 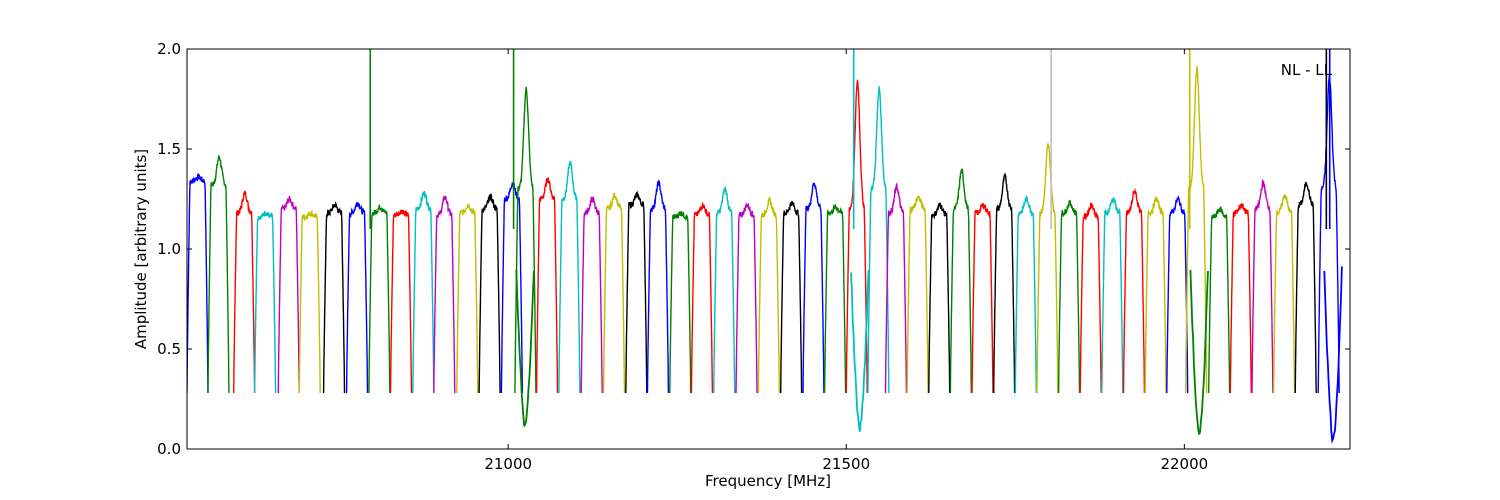 I want to click on x-axis-label: Frequency [MHz], so click(x=768, y=481).